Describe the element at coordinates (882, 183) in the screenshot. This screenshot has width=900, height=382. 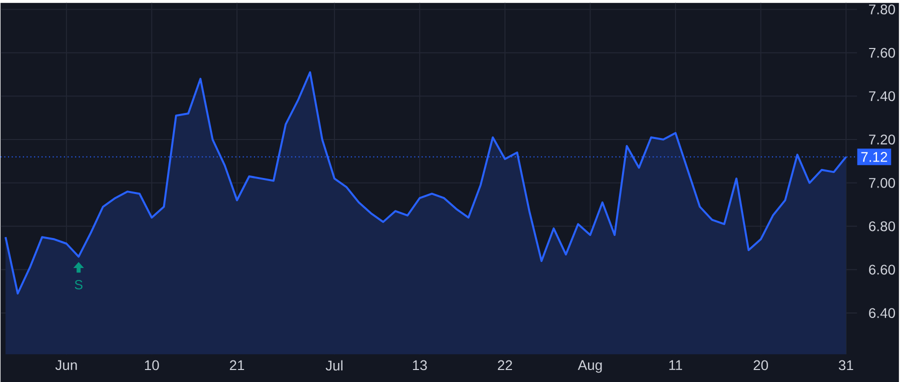
I see `y-tick-label: 7.00` at that location.